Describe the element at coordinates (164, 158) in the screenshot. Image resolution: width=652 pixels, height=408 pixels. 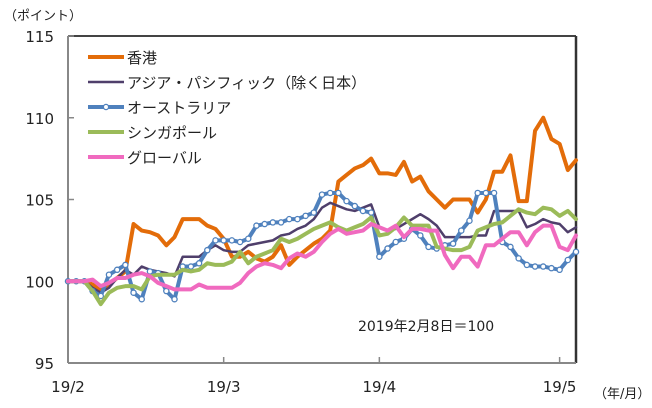
I see `legend-label: グローバル` at that location.